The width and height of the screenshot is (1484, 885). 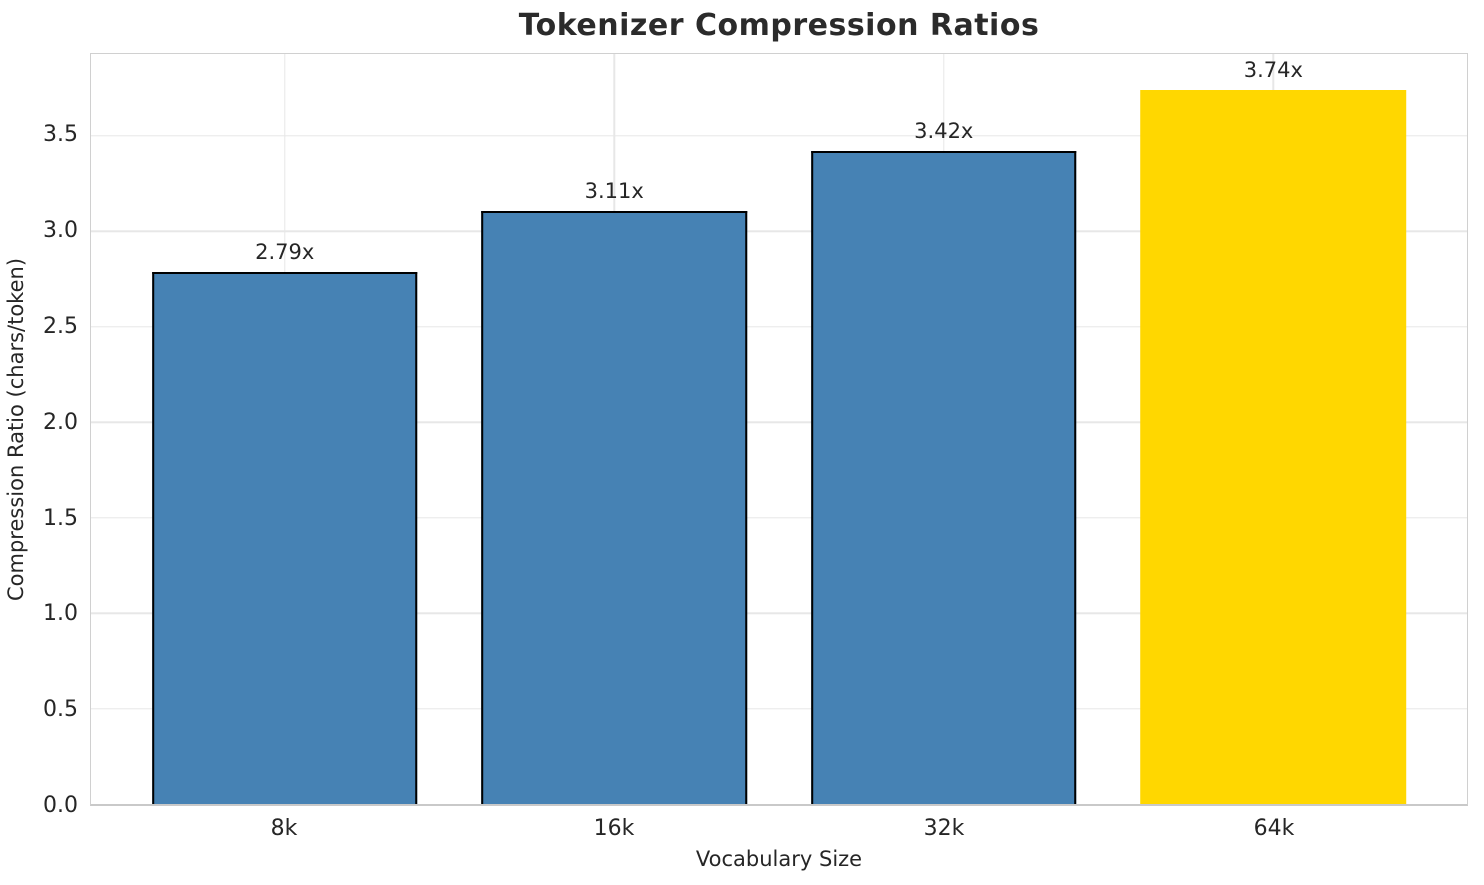 I want to click on y-tick-label: 0.5, so click(x=60, y=710).